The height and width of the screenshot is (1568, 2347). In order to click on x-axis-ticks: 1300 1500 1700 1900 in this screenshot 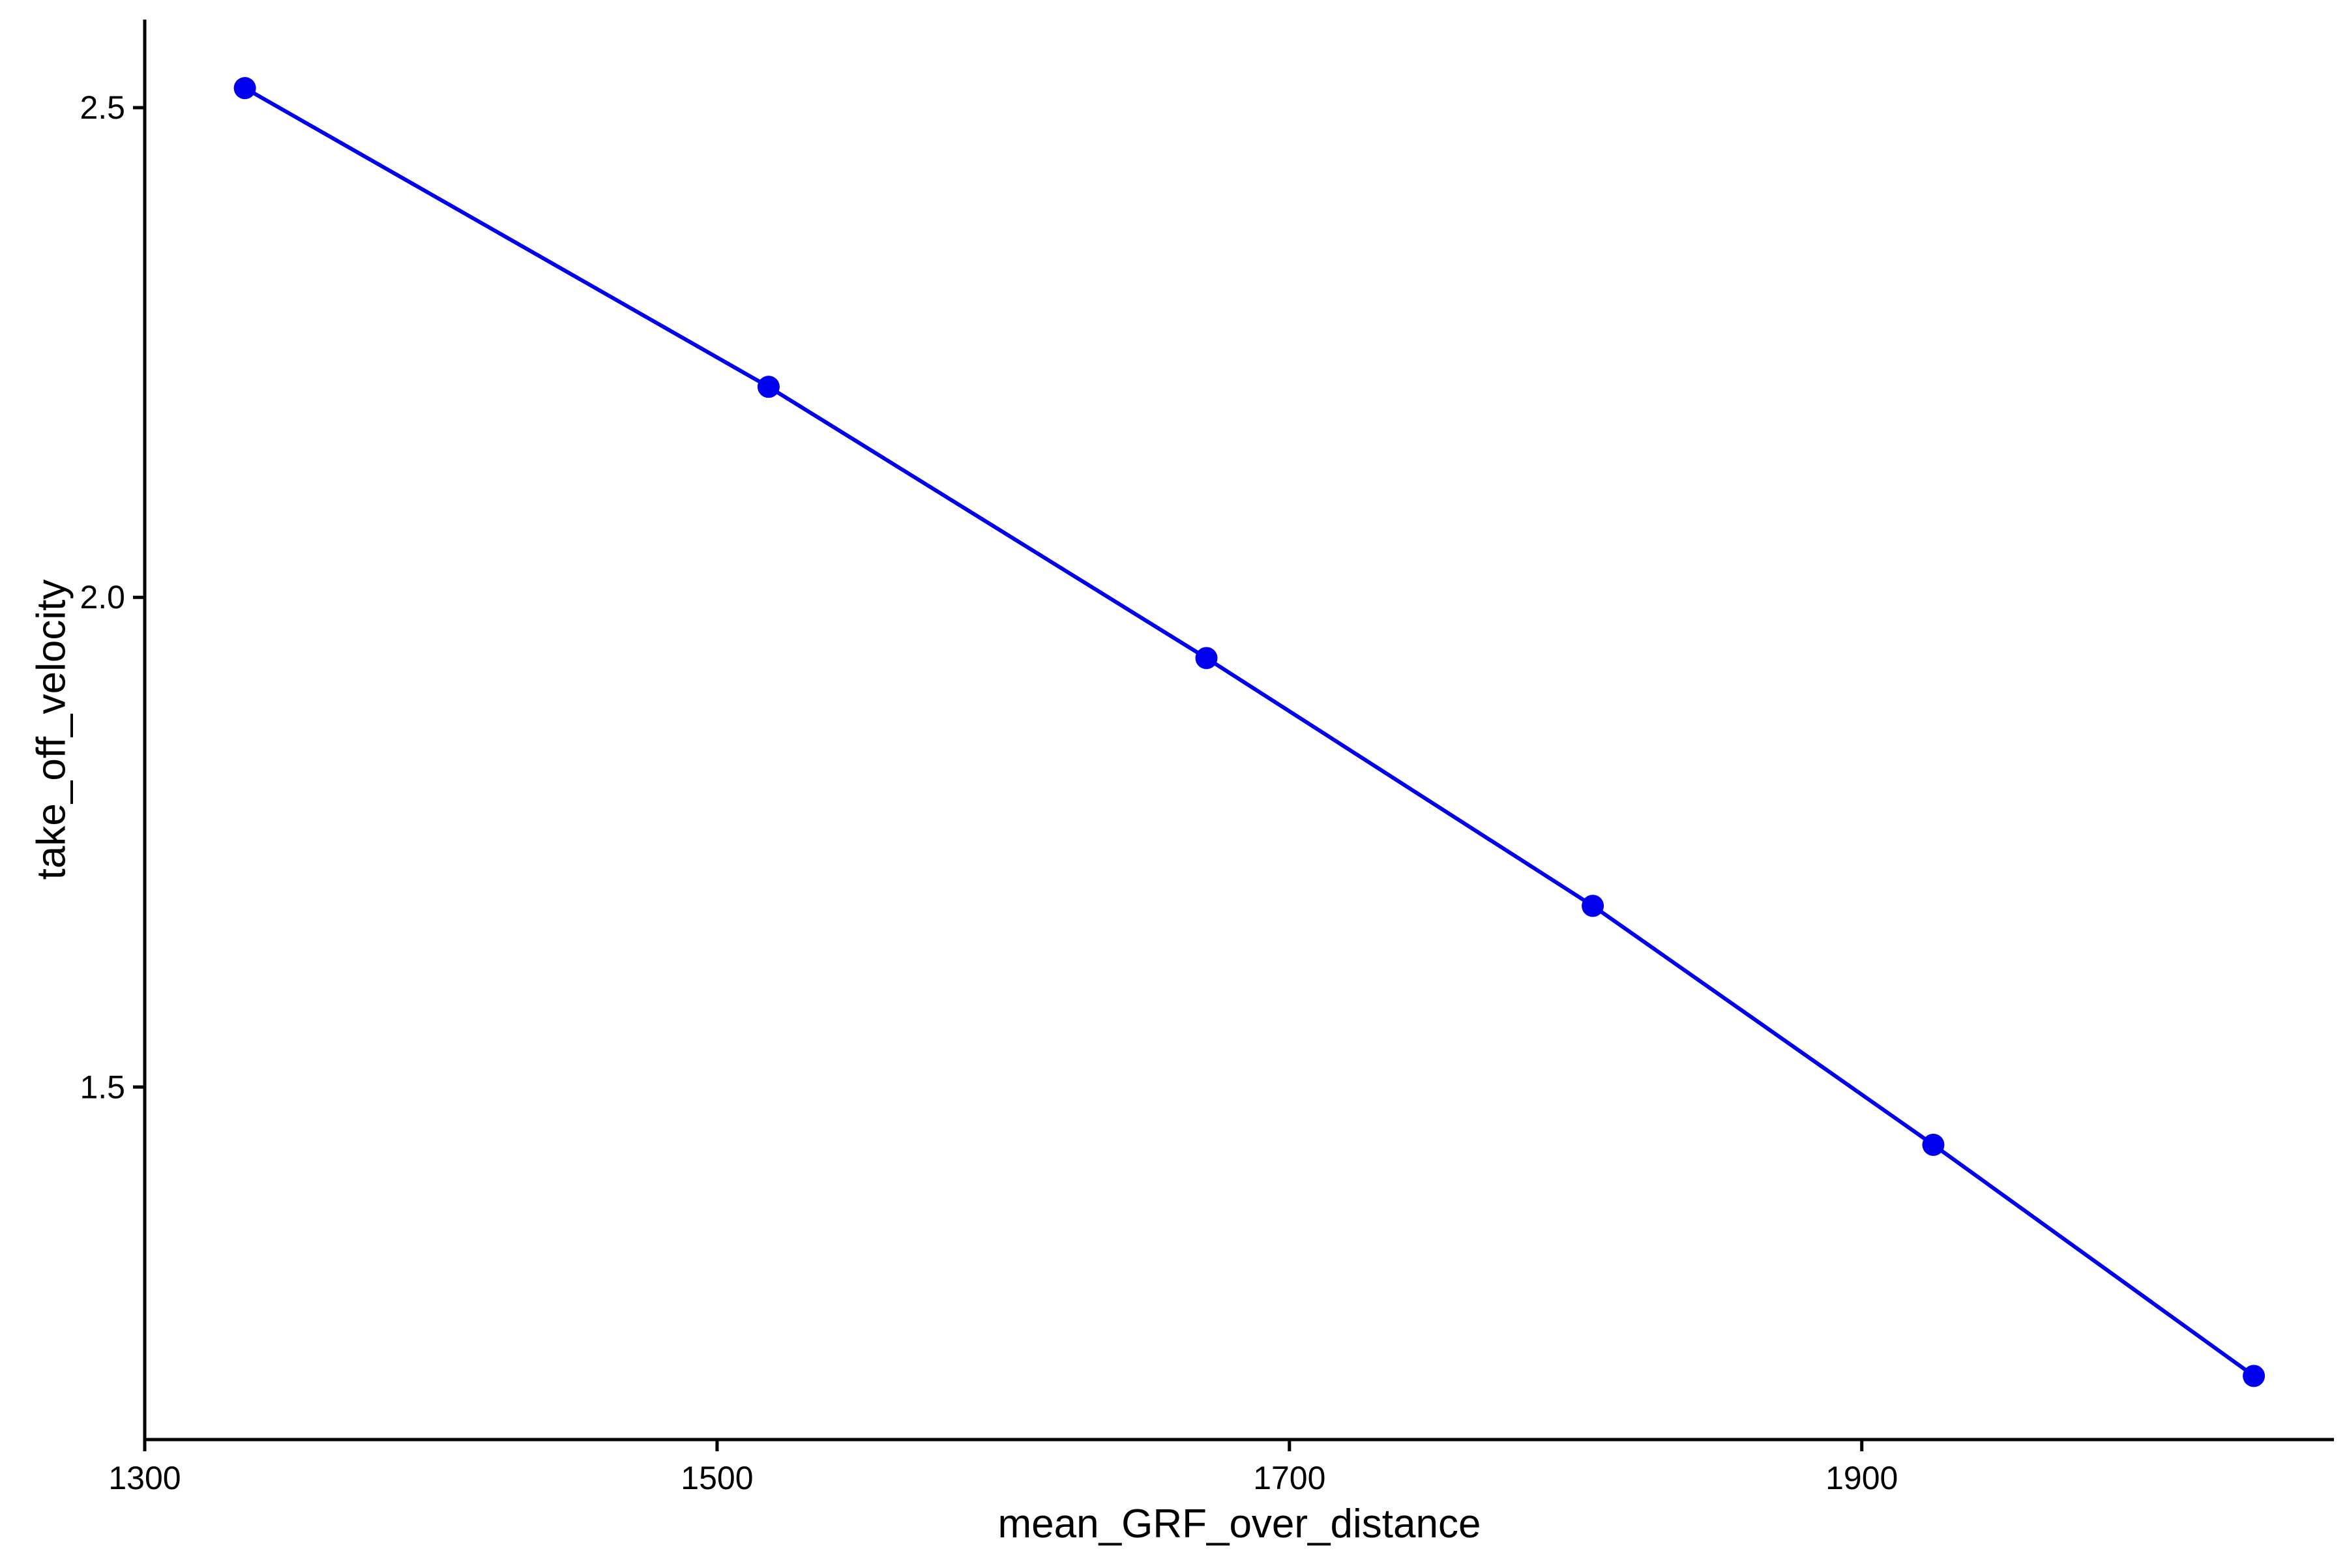, I will do `click(1003, 1468)`.